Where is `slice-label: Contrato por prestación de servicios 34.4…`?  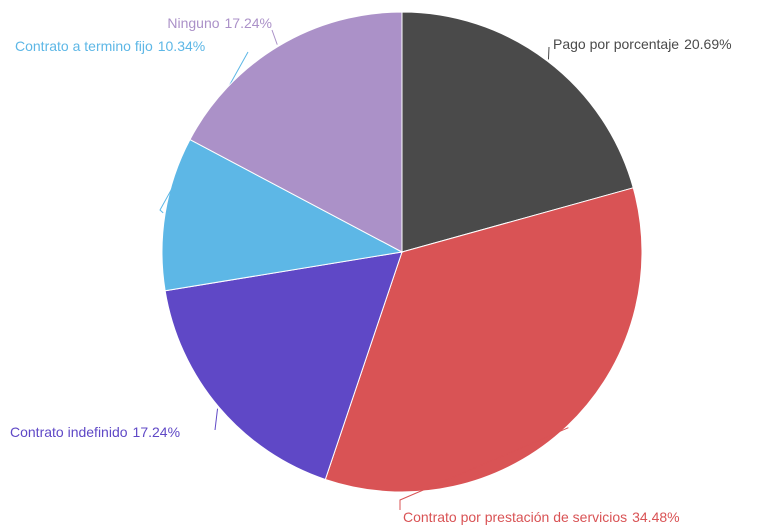
slice-label: Contrato por prestación de servicios 34.4… is located at coordinates (541, 517).